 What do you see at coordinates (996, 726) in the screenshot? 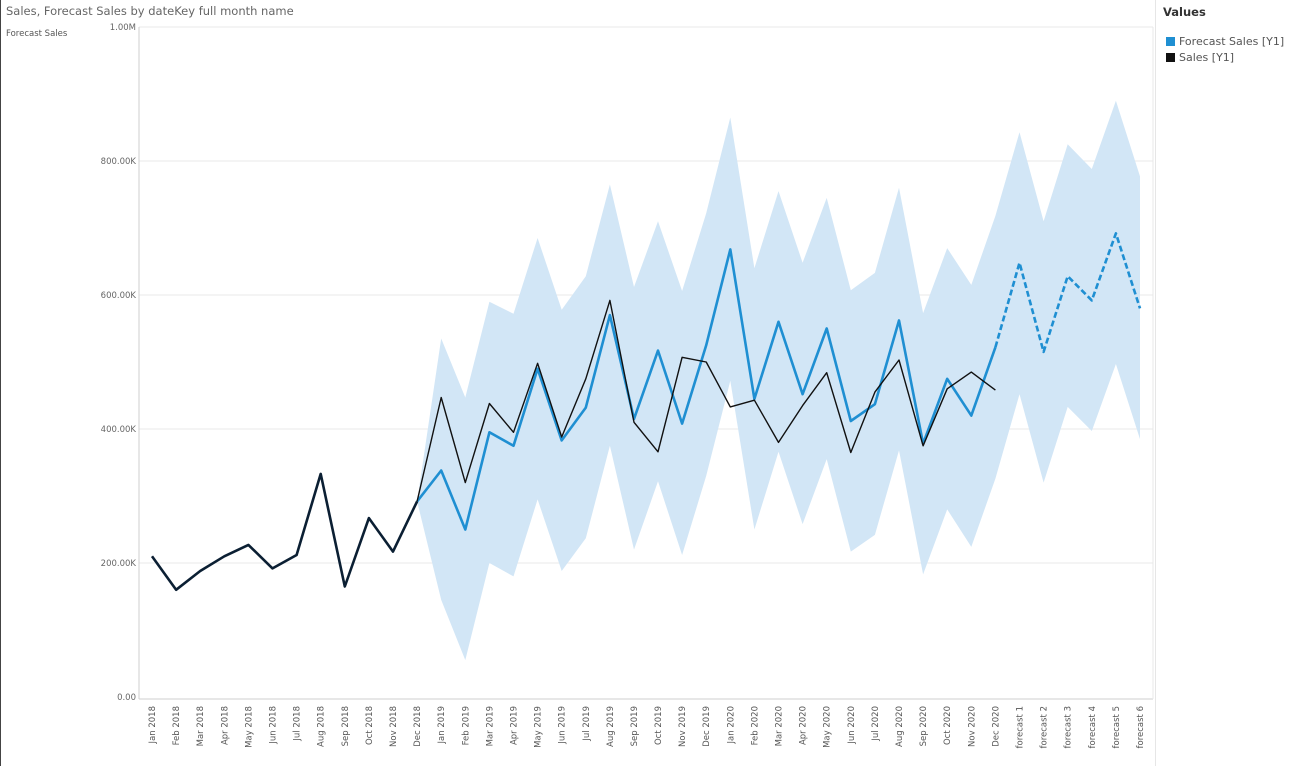
I see `x-tick-label: Dec 2020` at bounding box center [996, 726].